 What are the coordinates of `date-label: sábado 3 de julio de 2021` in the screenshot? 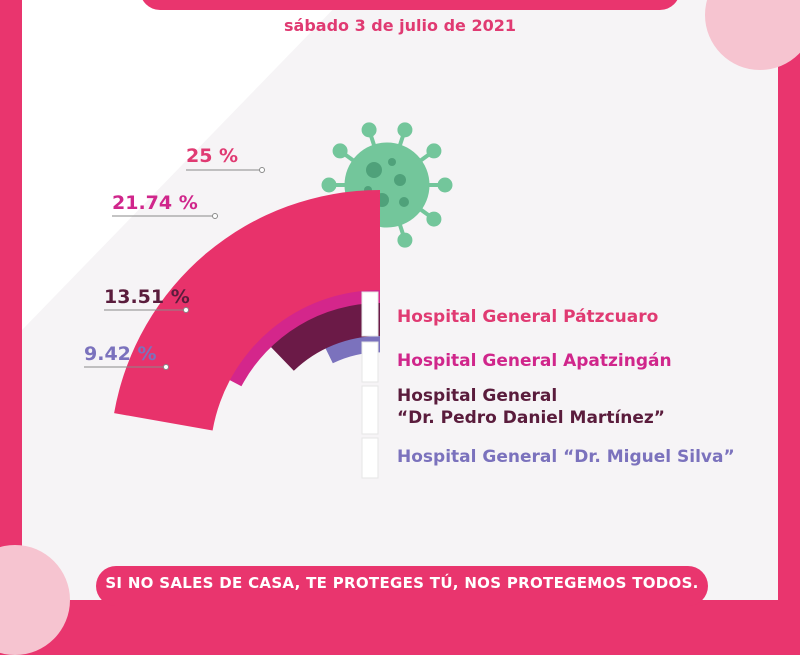 It's located at (400, 25).